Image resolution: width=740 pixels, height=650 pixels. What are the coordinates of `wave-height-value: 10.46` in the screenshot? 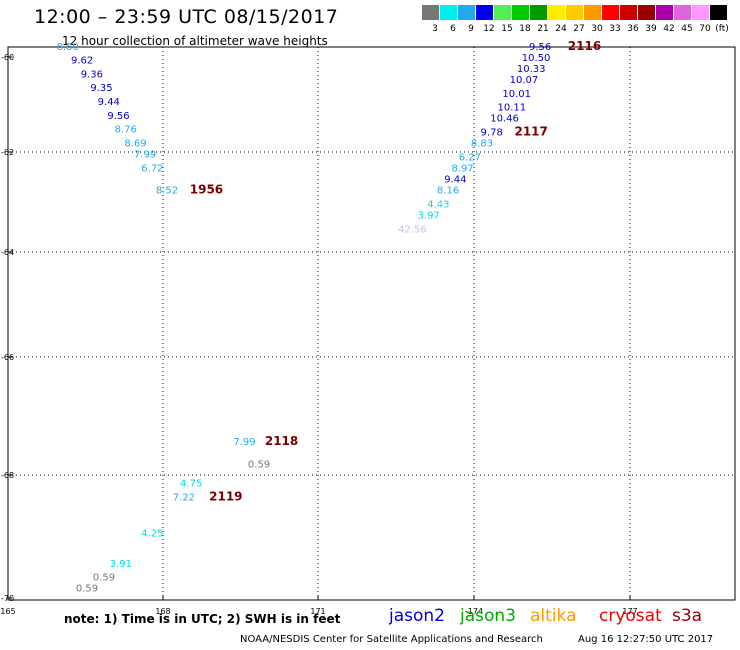 It's located at (504, 119).